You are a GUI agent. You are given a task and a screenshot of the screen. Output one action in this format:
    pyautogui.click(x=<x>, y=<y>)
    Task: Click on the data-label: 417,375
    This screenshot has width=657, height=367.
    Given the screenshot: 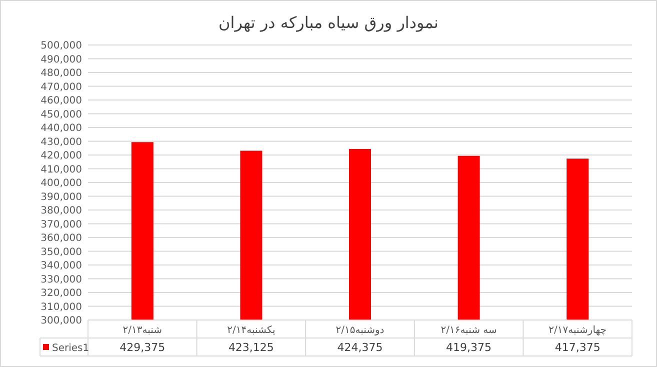 What is the action you would take?
    pyautogui.click(x=577, y=347)
    